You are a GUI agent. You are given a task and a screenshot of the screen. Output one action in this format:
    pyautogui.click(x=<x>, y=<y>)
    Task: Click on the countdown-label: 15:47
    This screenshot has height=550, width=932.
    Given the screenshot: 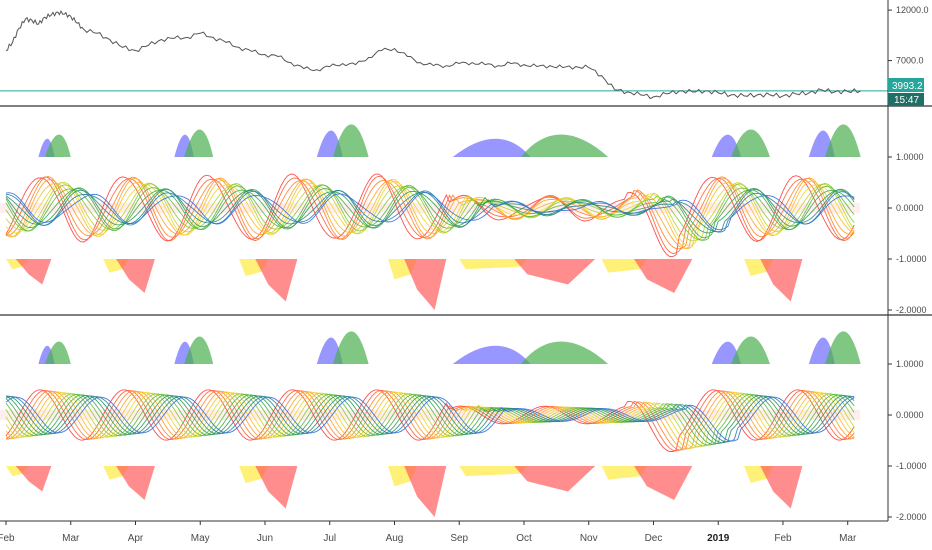 What is the action you would take?
    pyautogui.click(x=906, y=100)
    